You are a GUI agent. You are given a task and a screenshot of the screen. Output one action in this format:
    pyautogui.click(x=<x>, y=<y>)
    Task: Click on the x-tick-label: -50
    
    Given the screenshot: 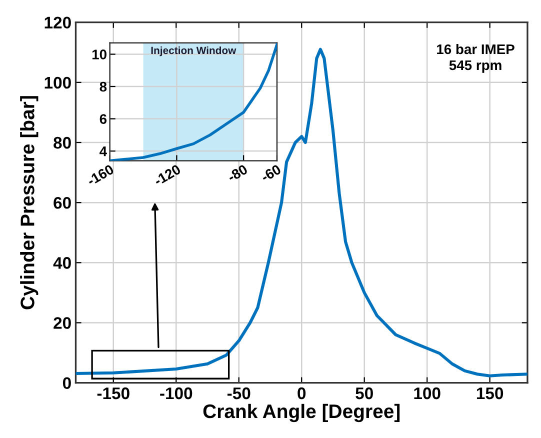 What is the action you would take?
    pyautogui.click(x=238, y=393)
    